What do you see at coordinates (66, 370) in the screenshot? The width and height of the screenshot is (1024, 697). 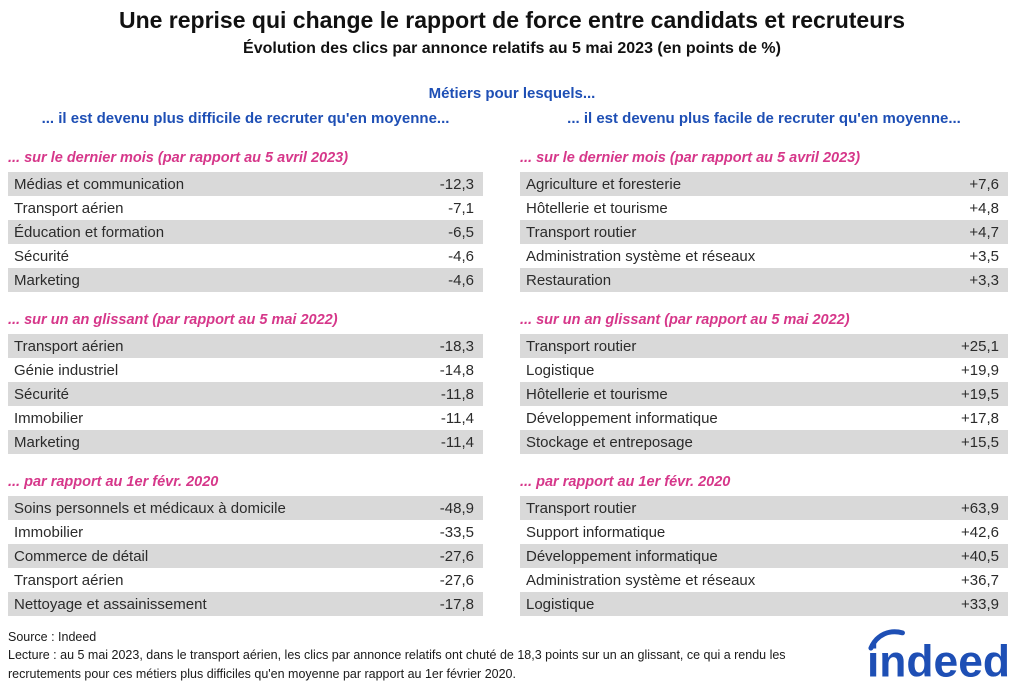 I see `row-label: Génie industriel` at bounding box center [66, 370].